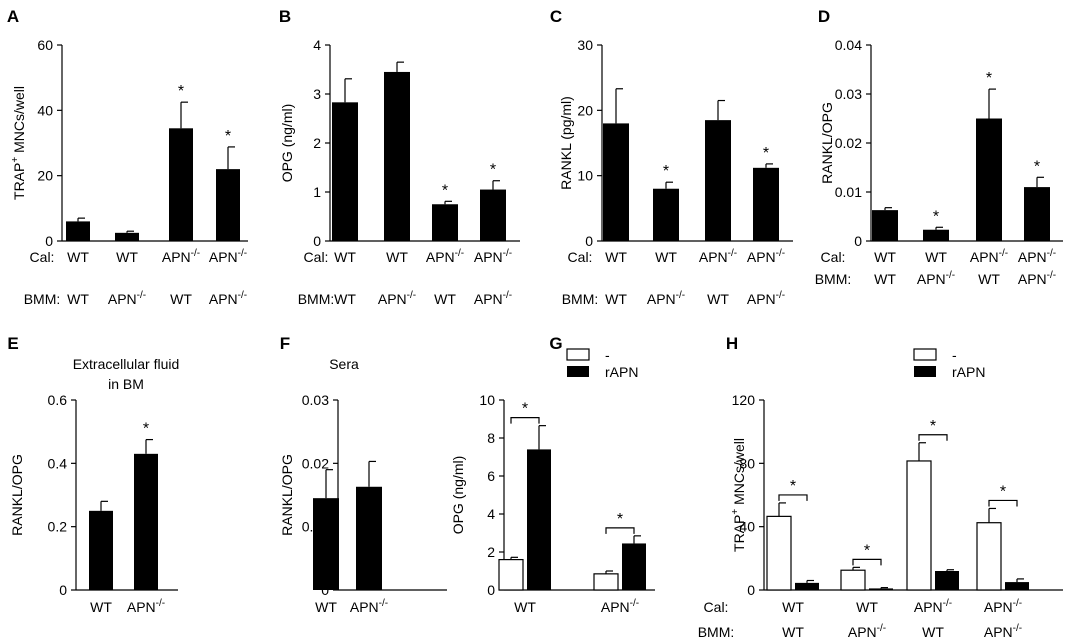 The height and width of the screenshot is (643, 1084). What do you see at coordinates (747, 463) in the screenshot?
I see `y-tick-label: 80` at bounding box center [747, 463].